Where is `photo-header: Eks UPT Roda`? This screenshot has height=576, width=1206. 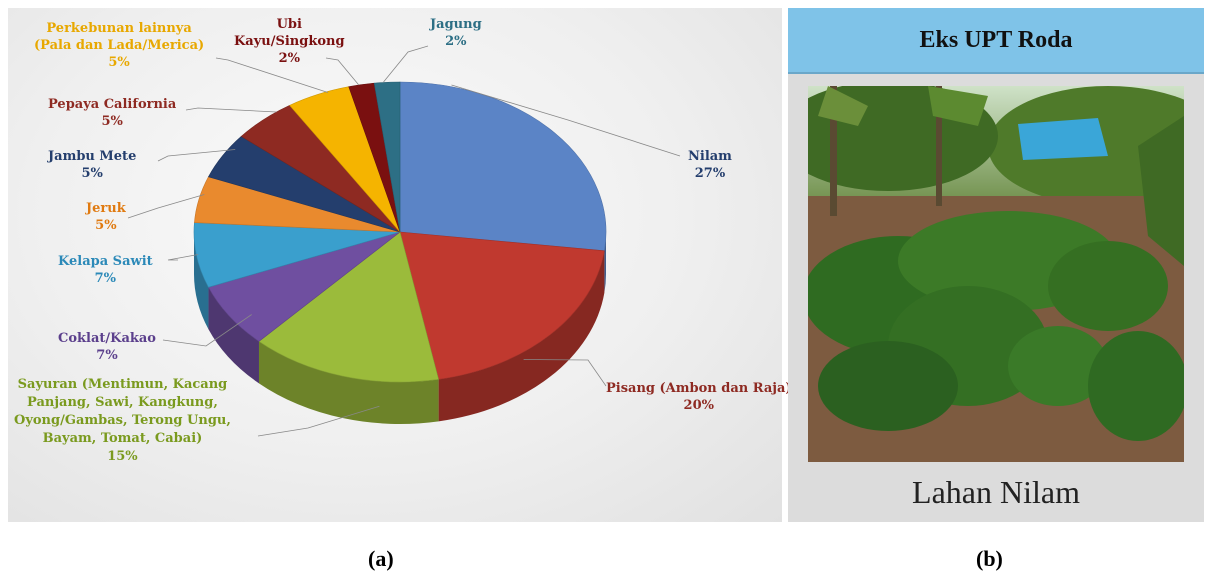
photo-header: Eks UPT Roda is located at coordinates (996, 41).